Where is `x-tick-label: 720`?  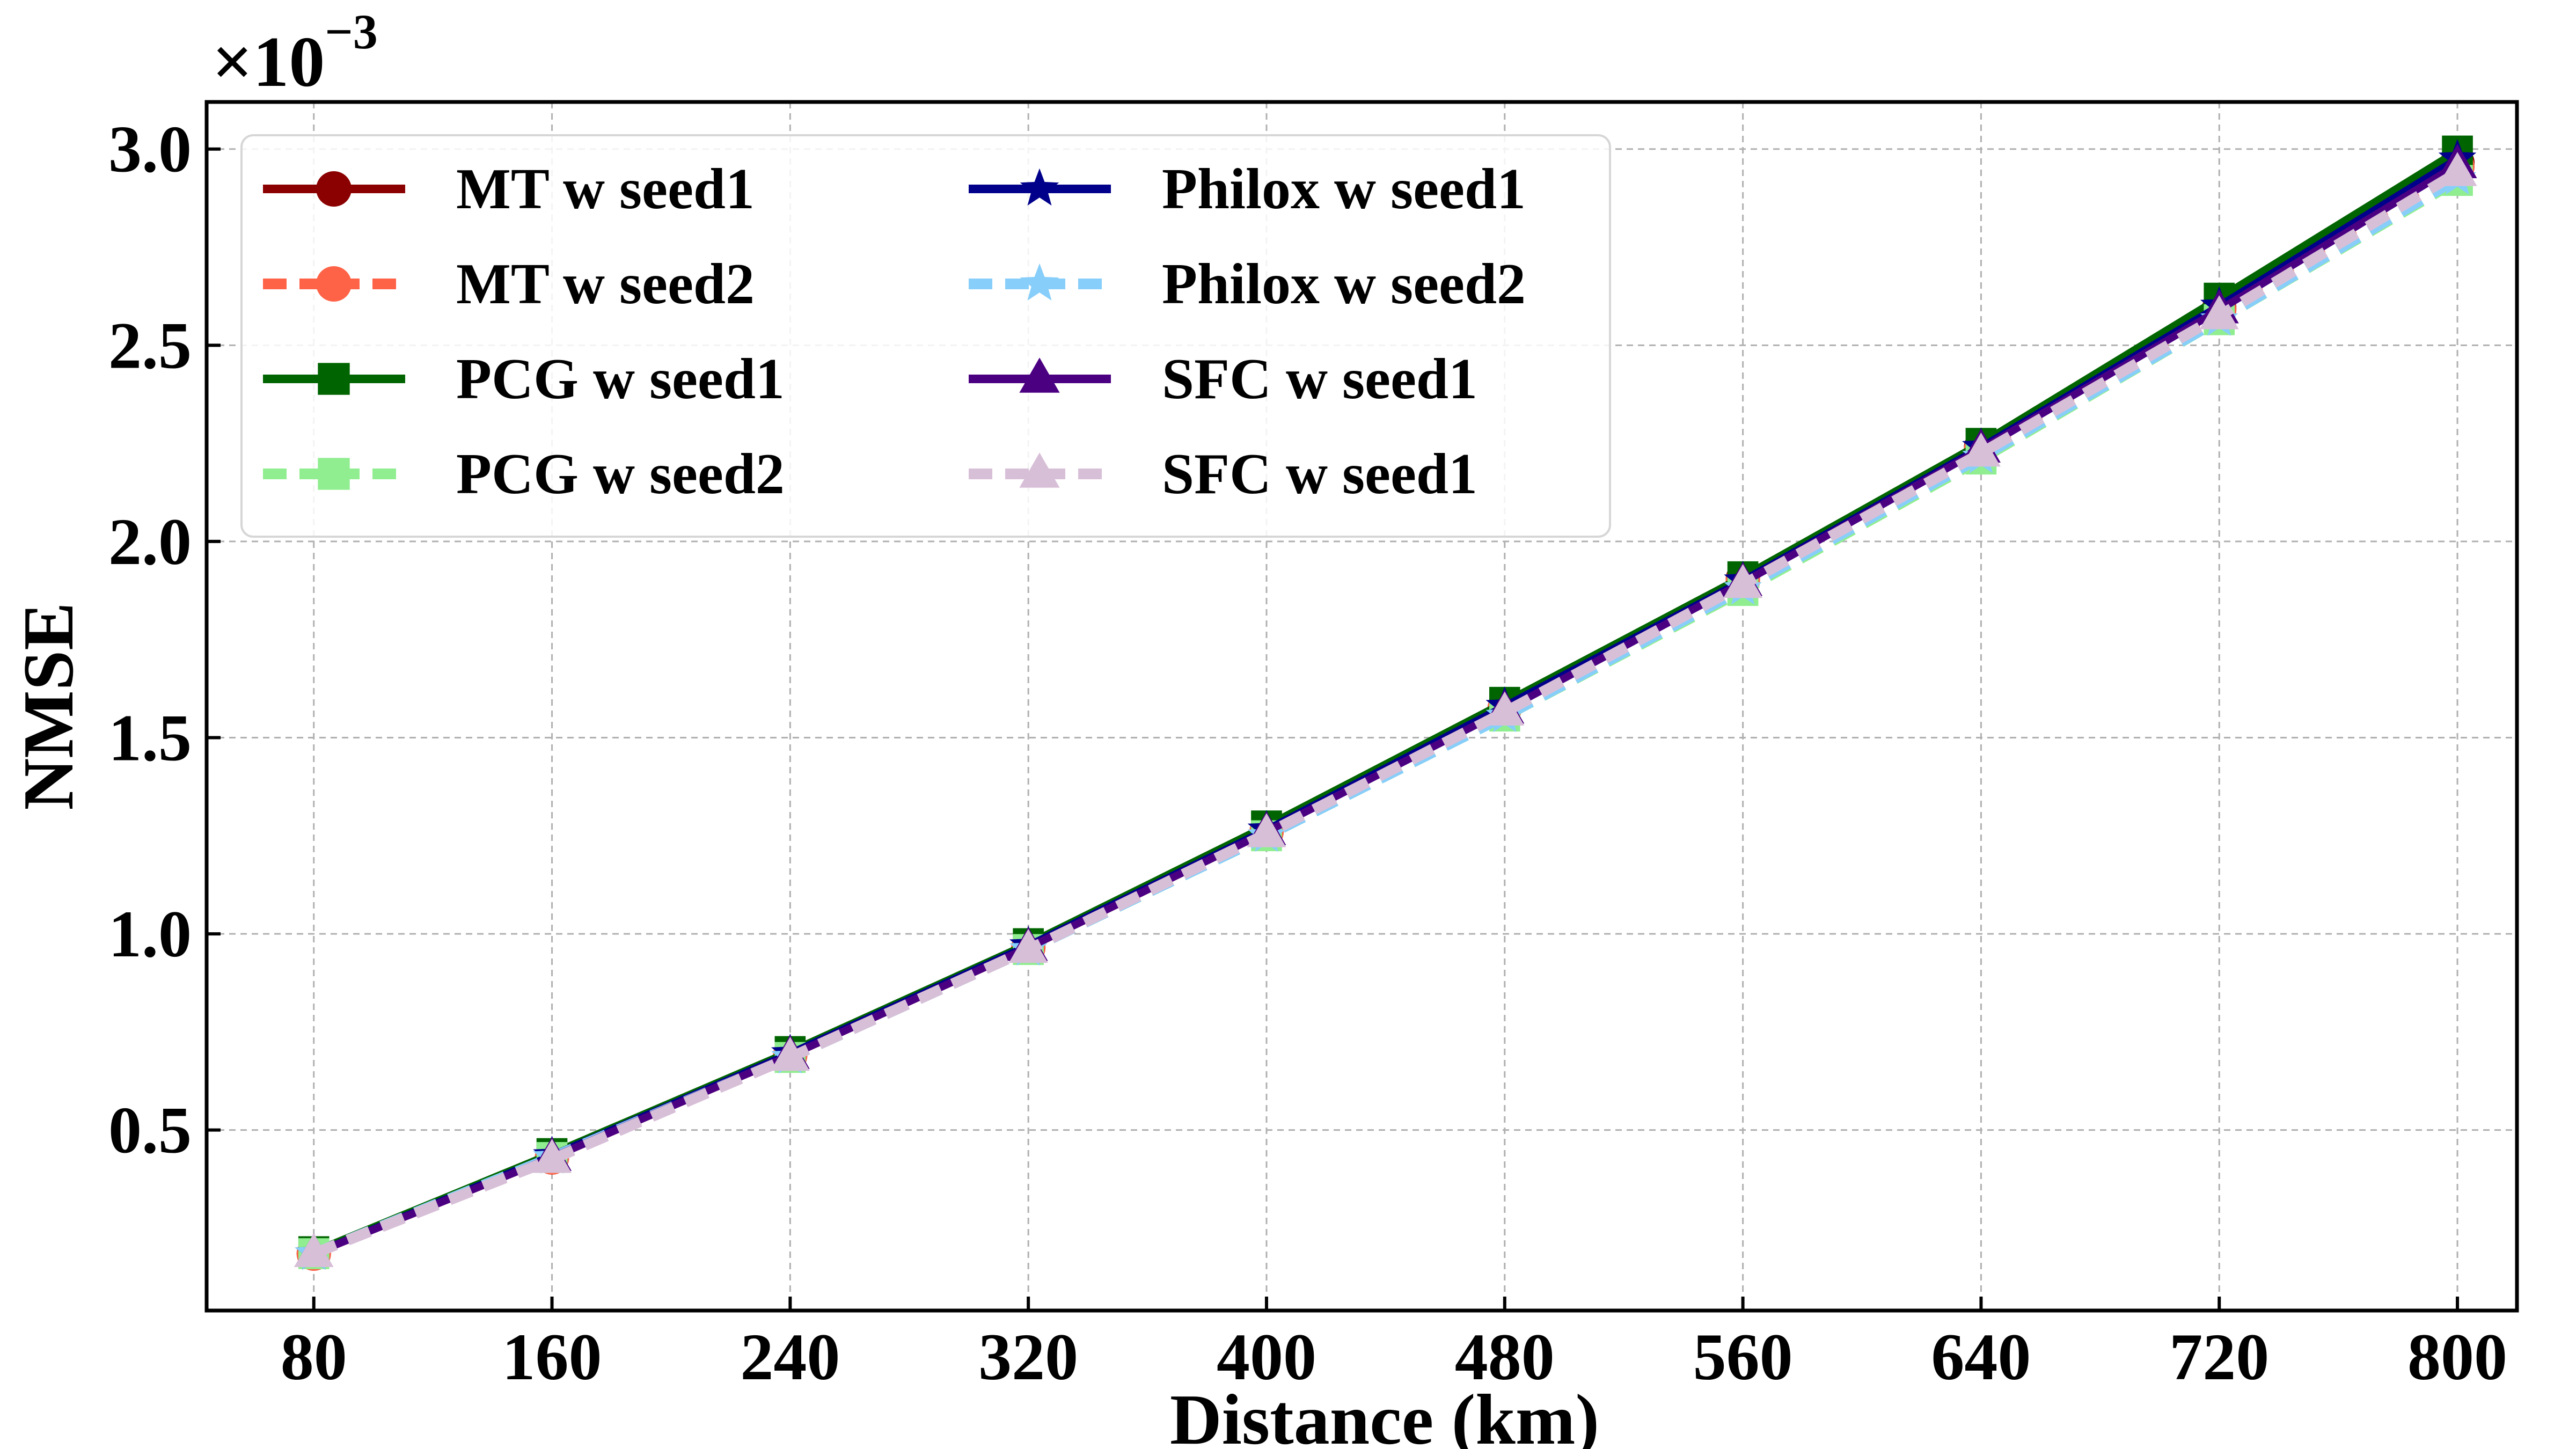 x-tick-label: 720 is located at coordinates (2219, 1357).